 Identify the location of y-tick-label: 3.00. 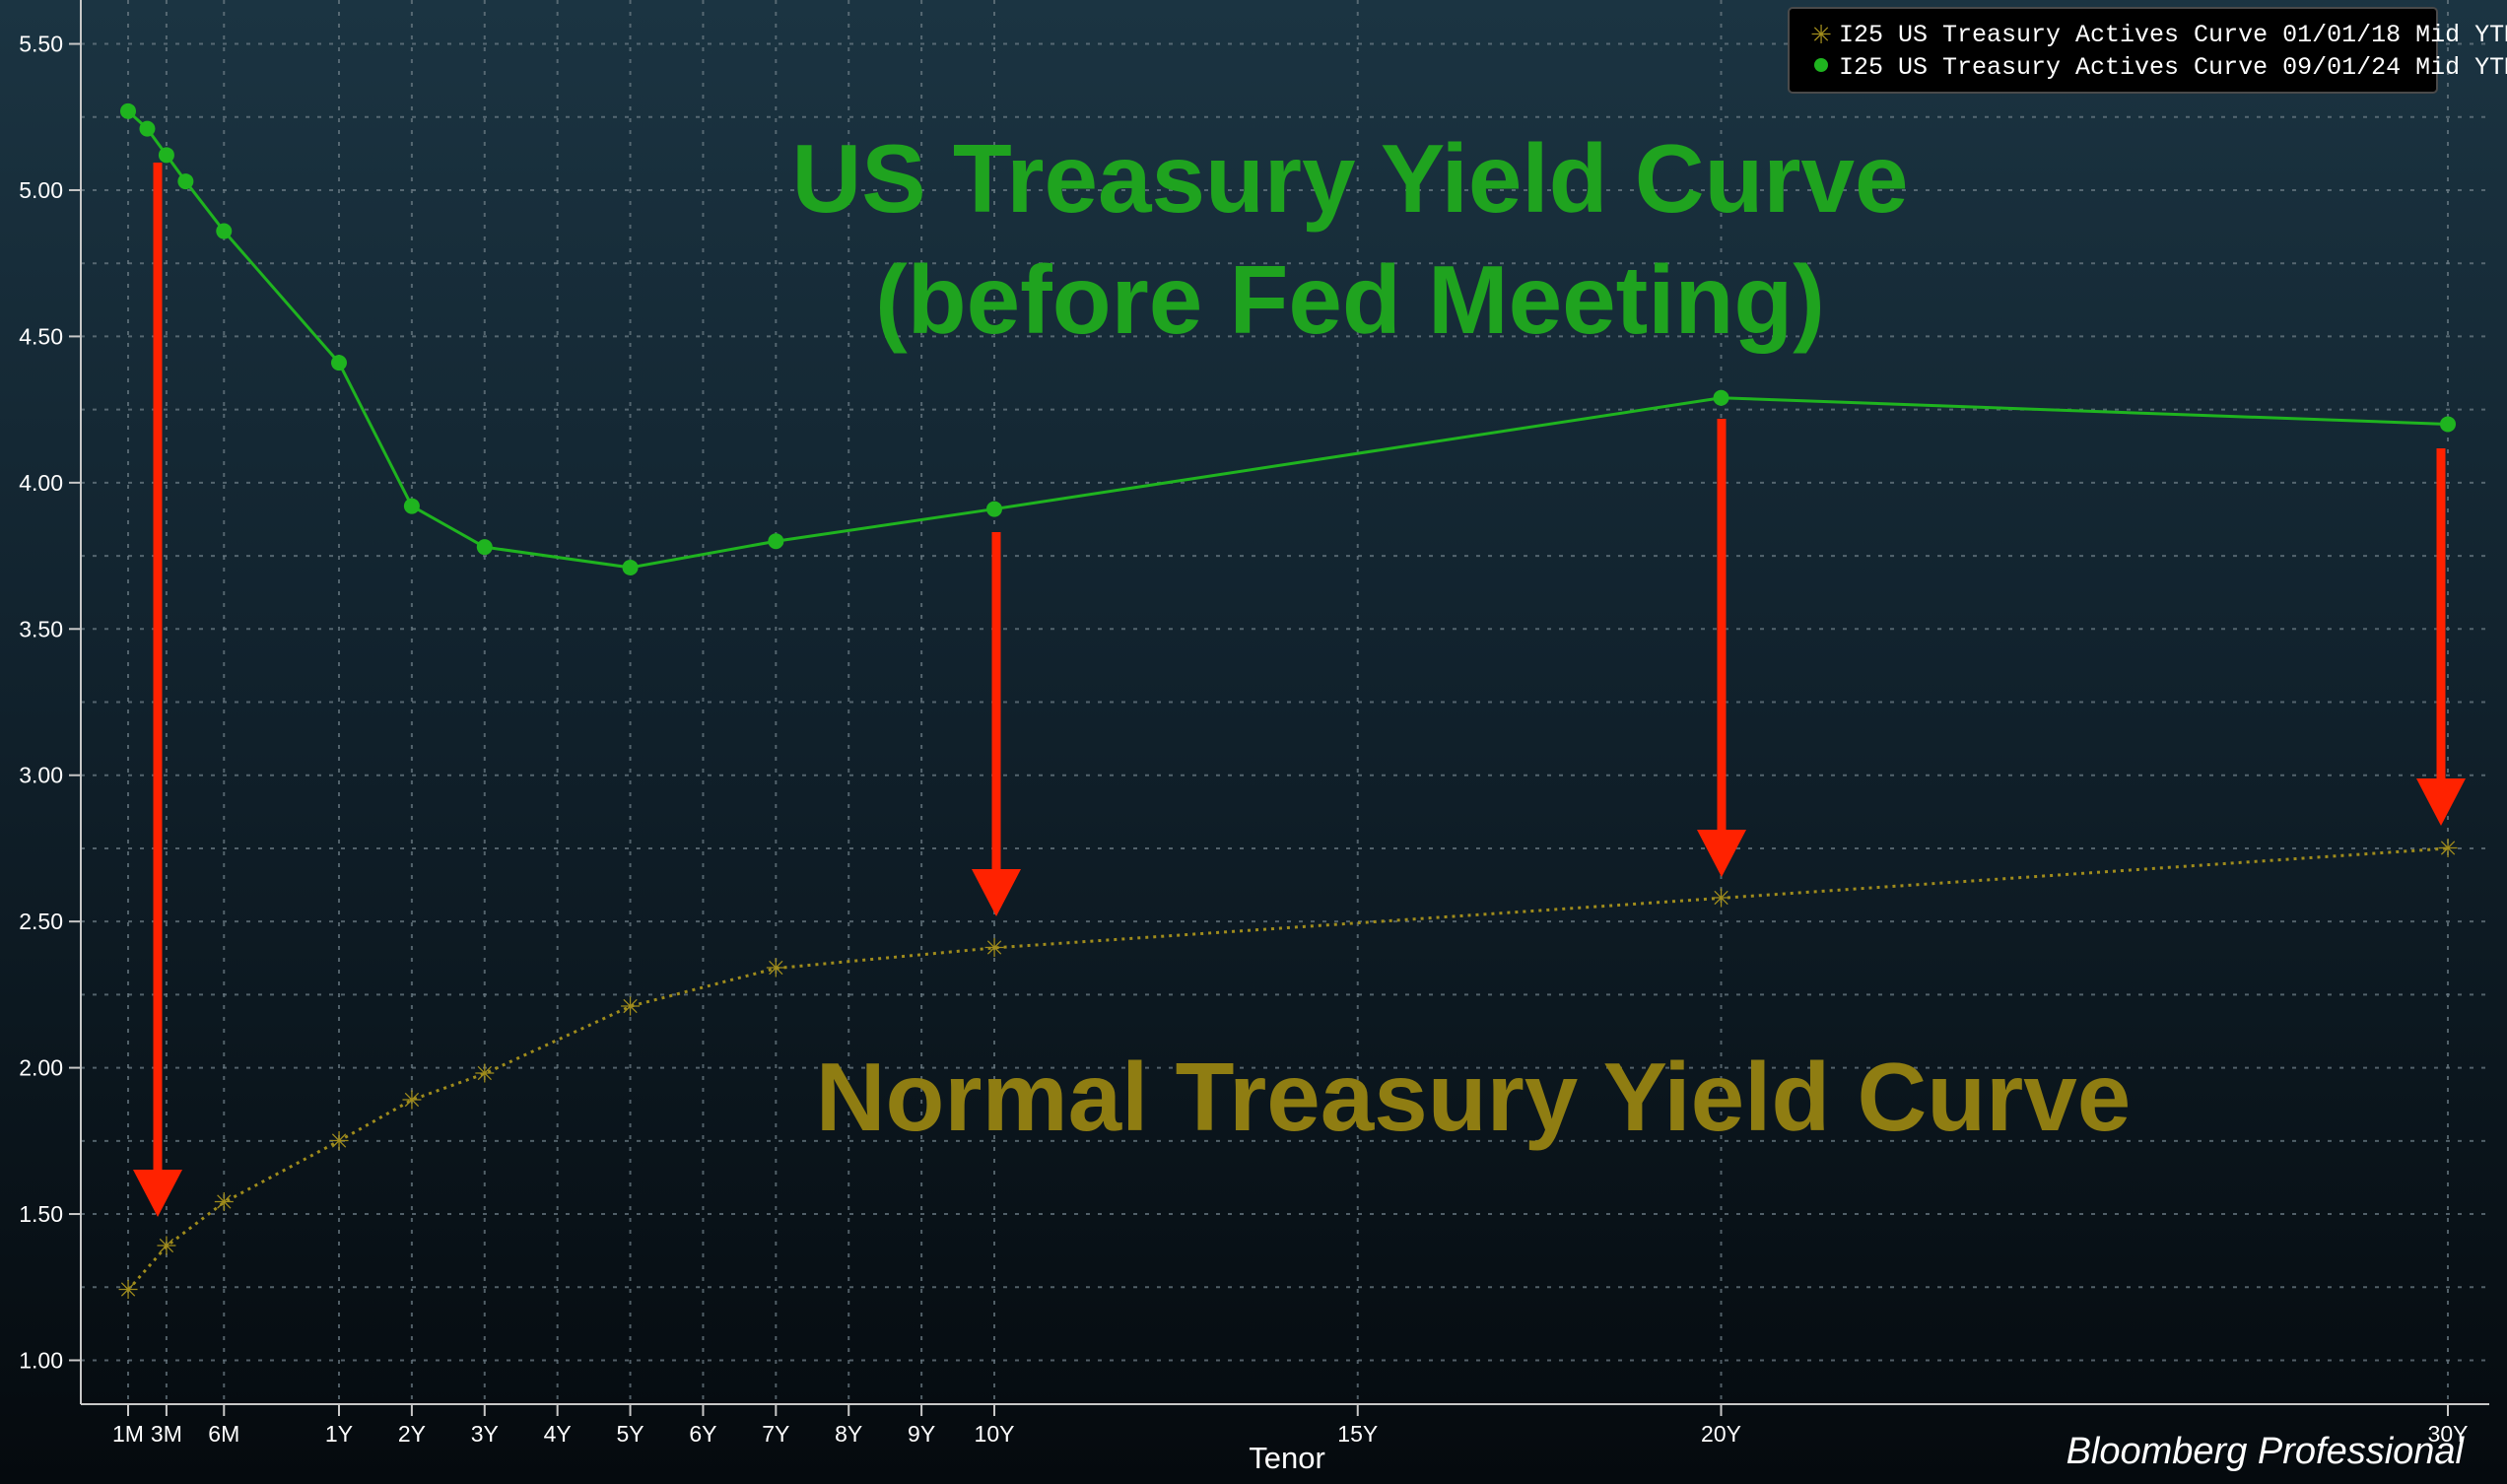
(41, 775).